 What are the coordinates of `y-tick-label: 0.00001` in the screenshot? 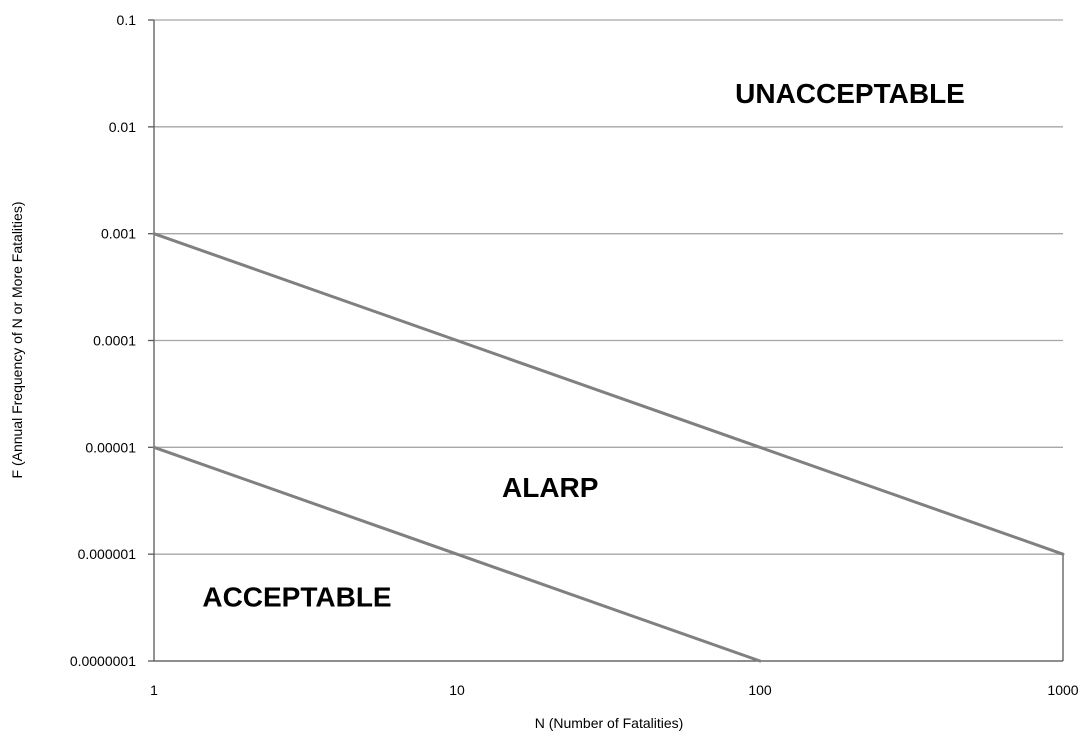 It's located at (110, 447).